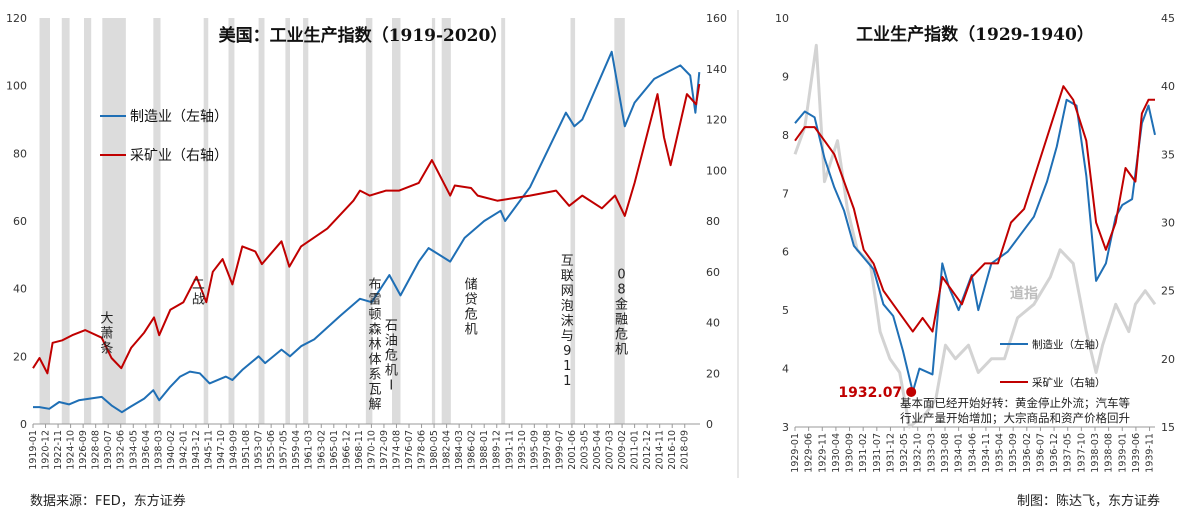 This screenshot has width=1192, height=517. What do you see at coordinates (108, 501) in the screenshot?
I see `source-footnote: 数据来源：FED，东方证券` at bounding box center [108, 501].